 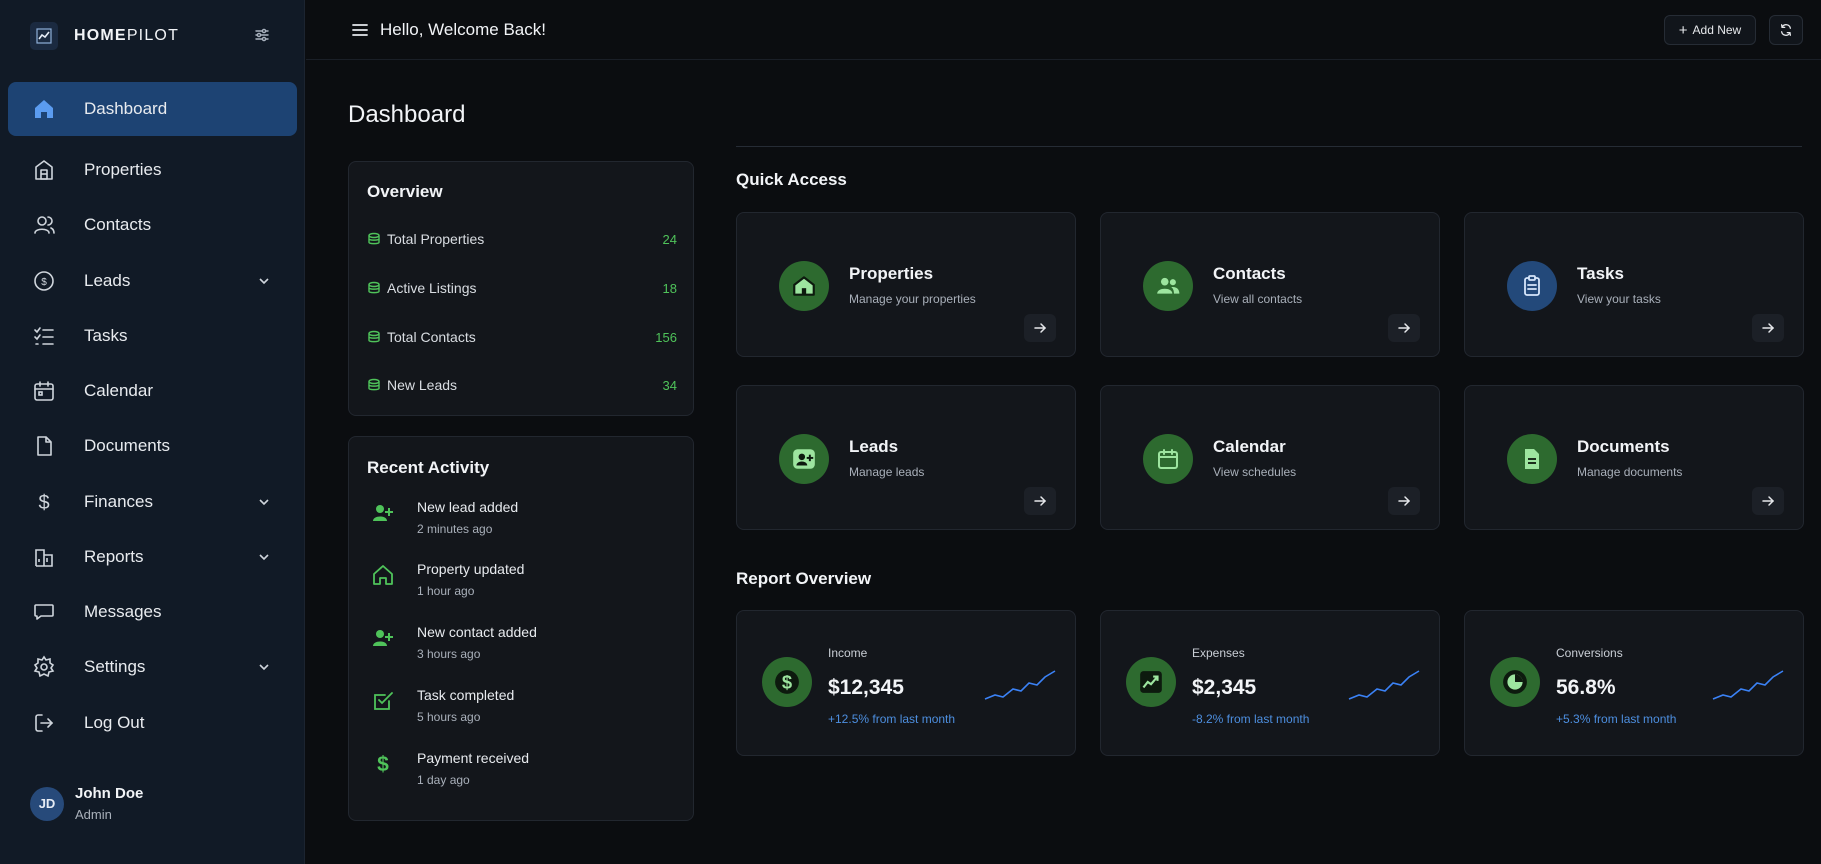 I want to click on report-chart-icon, so click(x=44, y=557).